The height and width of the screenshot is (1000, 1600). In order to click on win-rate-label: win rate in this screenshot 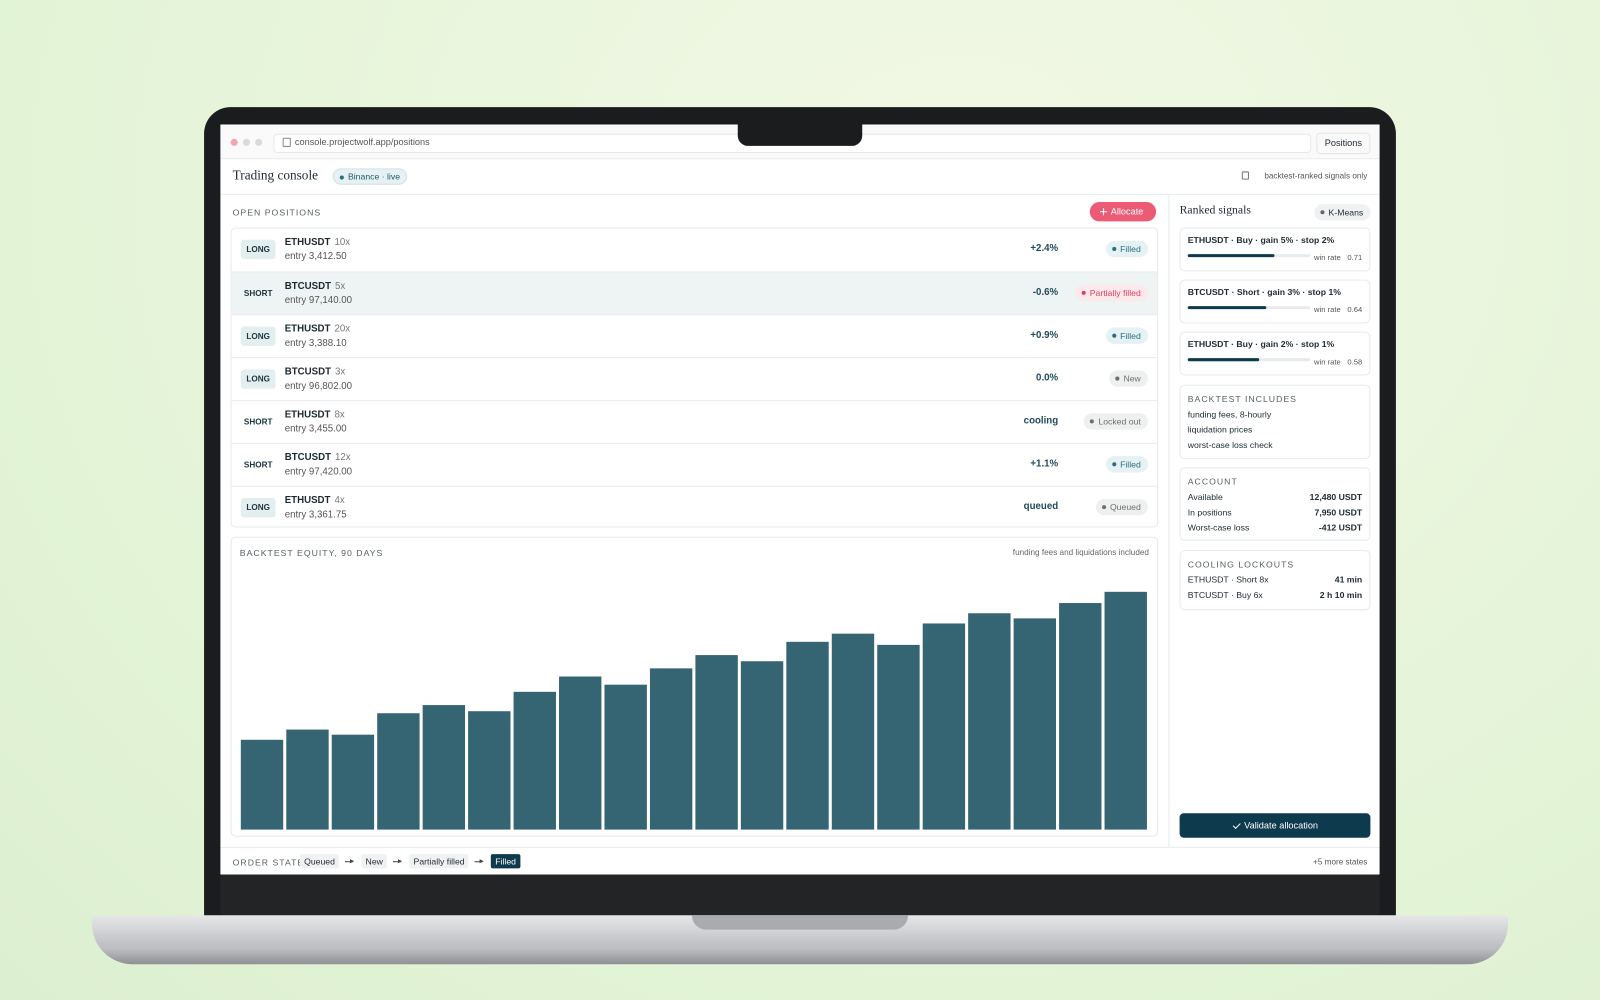, I will do `click(1327, 258)`.